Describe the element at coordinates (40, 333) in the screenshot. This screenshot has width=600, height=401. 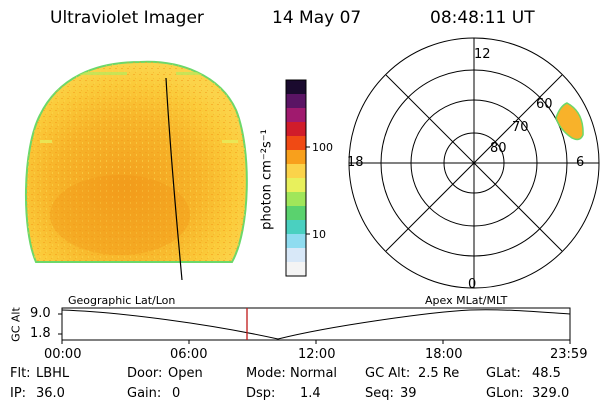
I see `alt-tick-label-1-8: 1.8` at that location.